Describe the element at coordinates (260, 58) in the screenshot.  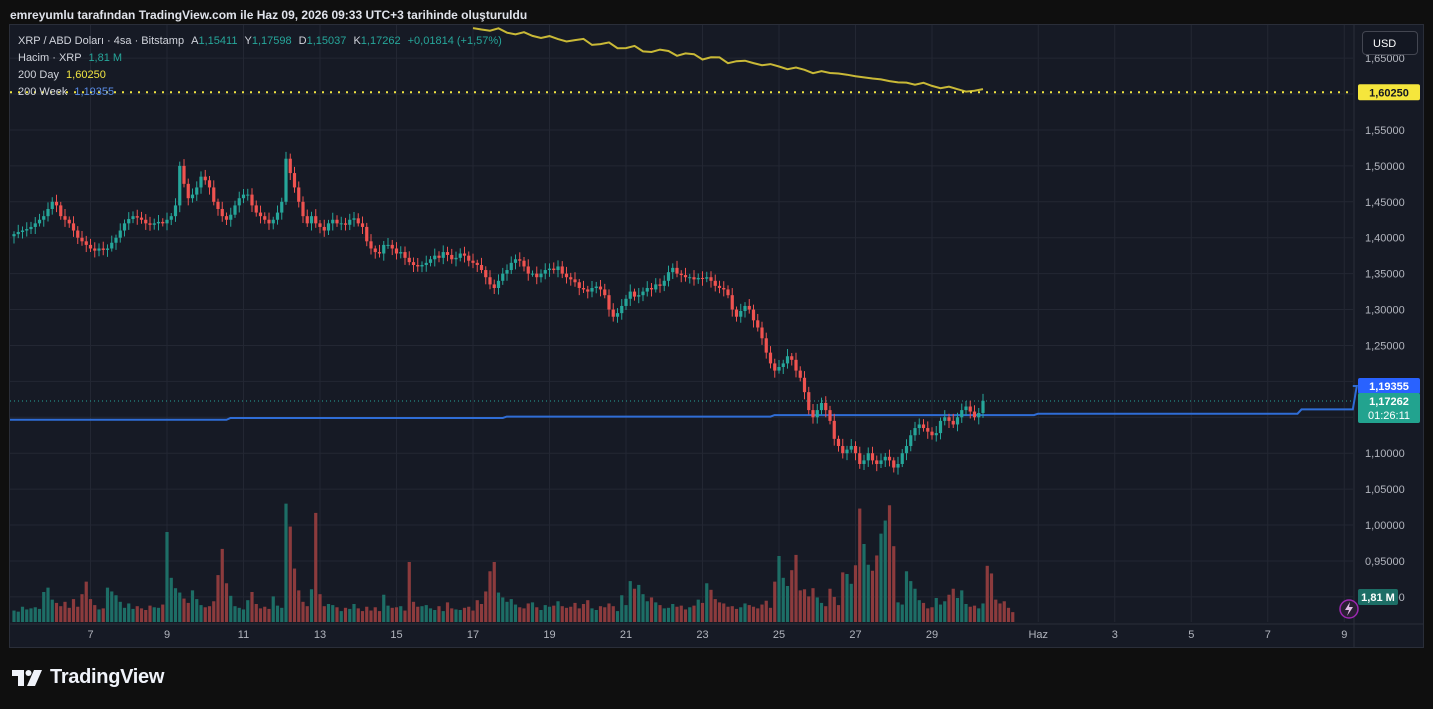
I see `legend-volume-row: Hacim · XRP 1,81 M` at that location.